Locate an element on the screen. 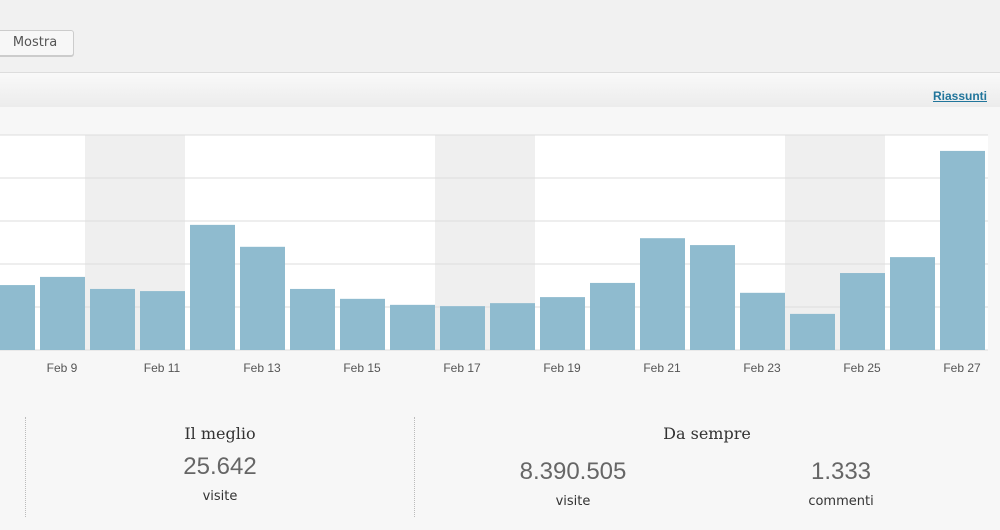 The height and width of the screenshot is (530, 1000). alltime-title-text: Da sempre is located at coordinates (707, 433).